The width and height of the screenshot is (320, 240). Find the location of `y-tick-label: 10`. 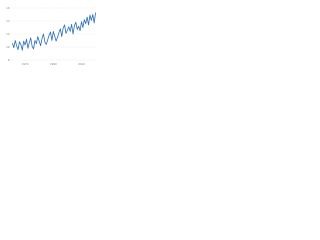

y-tick-label: 10 is located at coordinates (8, 47).